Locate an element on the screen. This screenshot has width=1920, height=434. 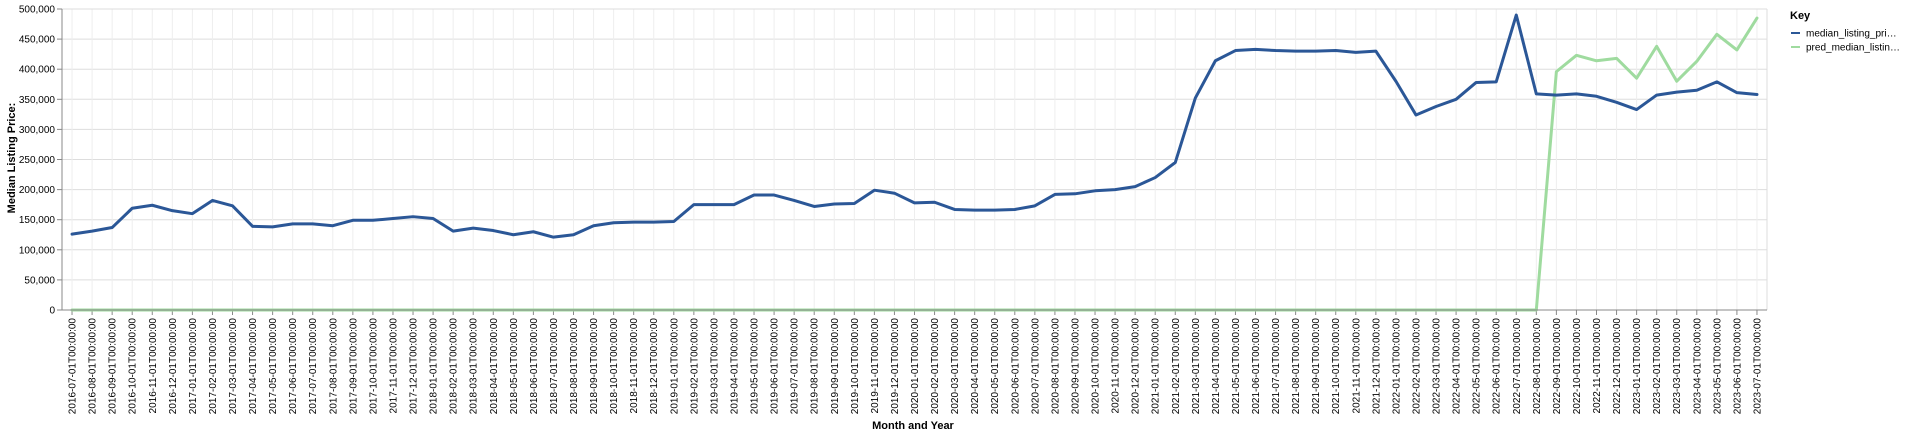
x-tick-label: 2020-10-01T00:00:00 is located at coordinates (1096, 366).